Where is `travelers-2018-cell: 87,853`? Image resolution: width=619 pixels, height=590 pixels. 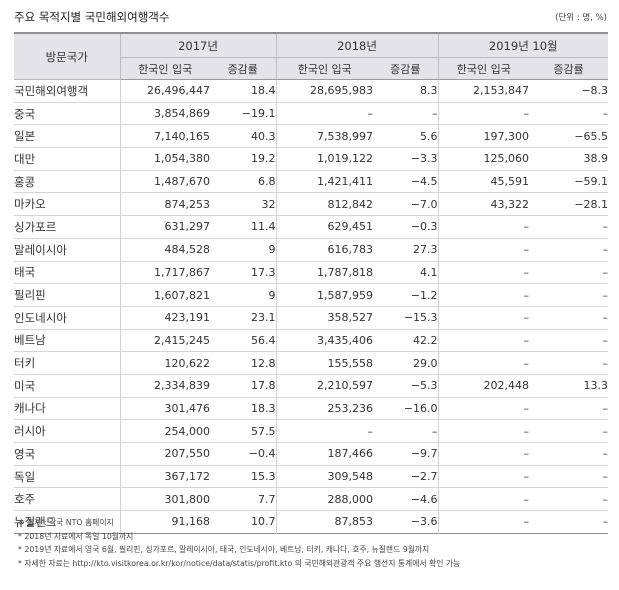
travelers-2018-cell: 87,853 is located at coordinates (324, 522).